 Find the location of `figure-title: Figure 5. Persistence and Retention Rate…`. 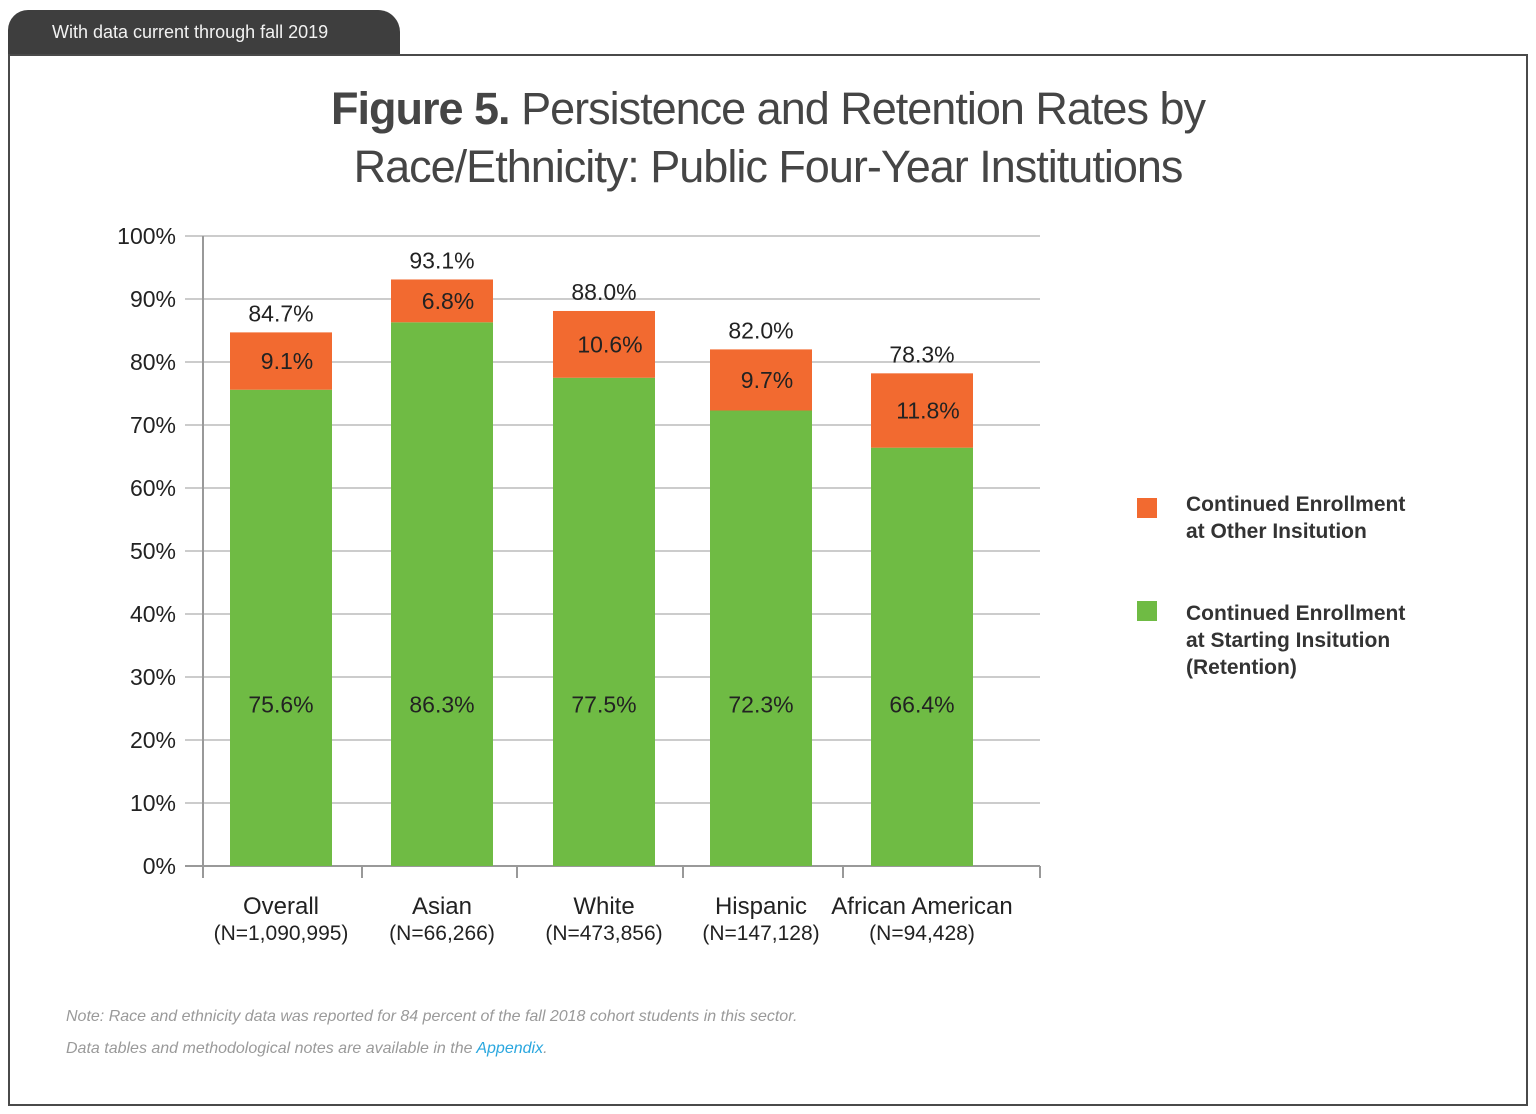

figure-title: Figure 5. Persistence and Retention Rate… is located at coordinates (768, 138).